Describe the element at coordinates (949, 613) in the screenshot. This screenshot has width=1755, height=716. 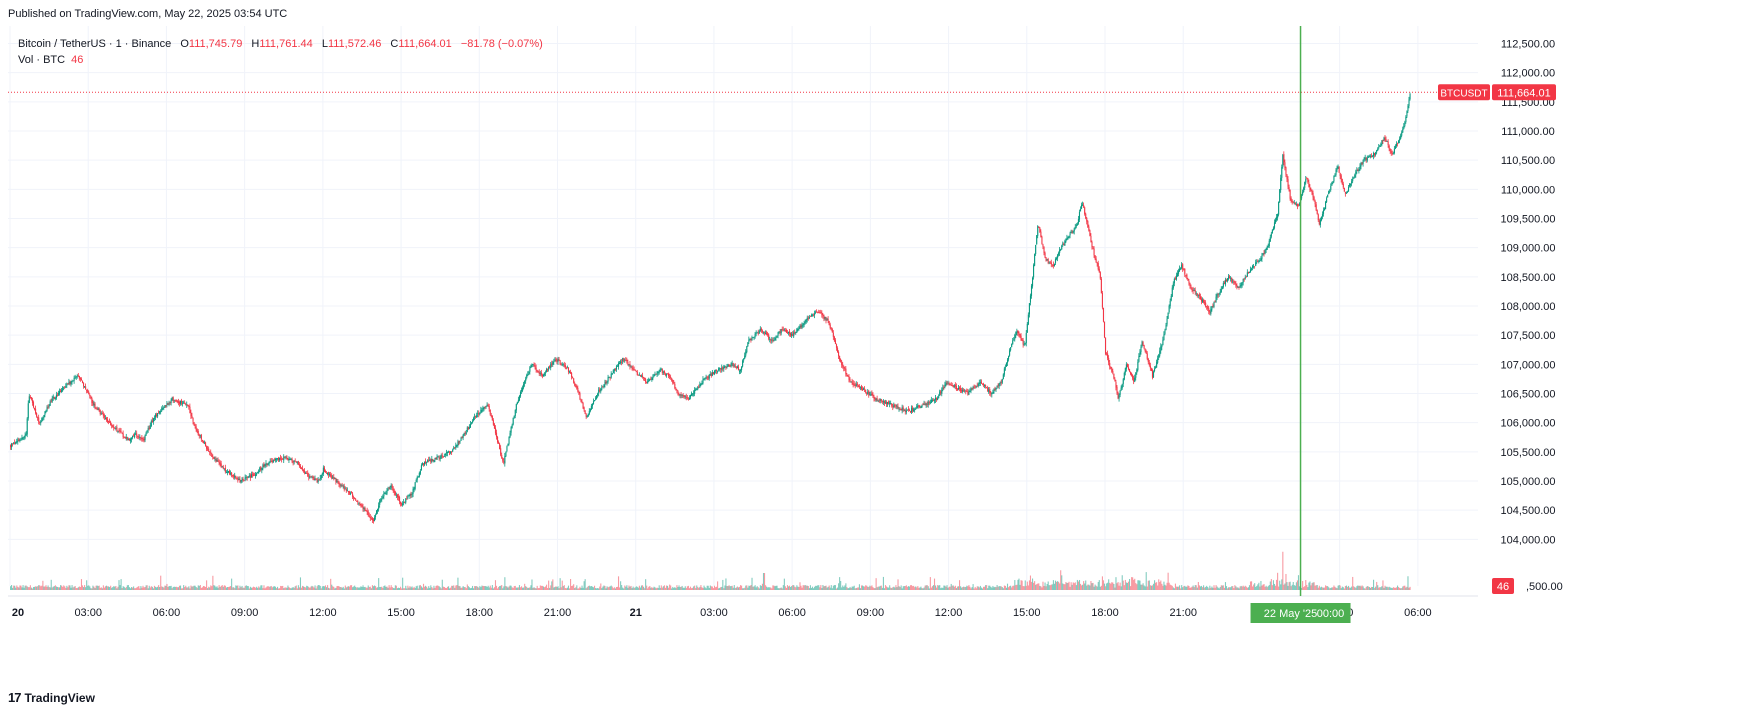
I see `time-tick-label: 12:00` at that location.